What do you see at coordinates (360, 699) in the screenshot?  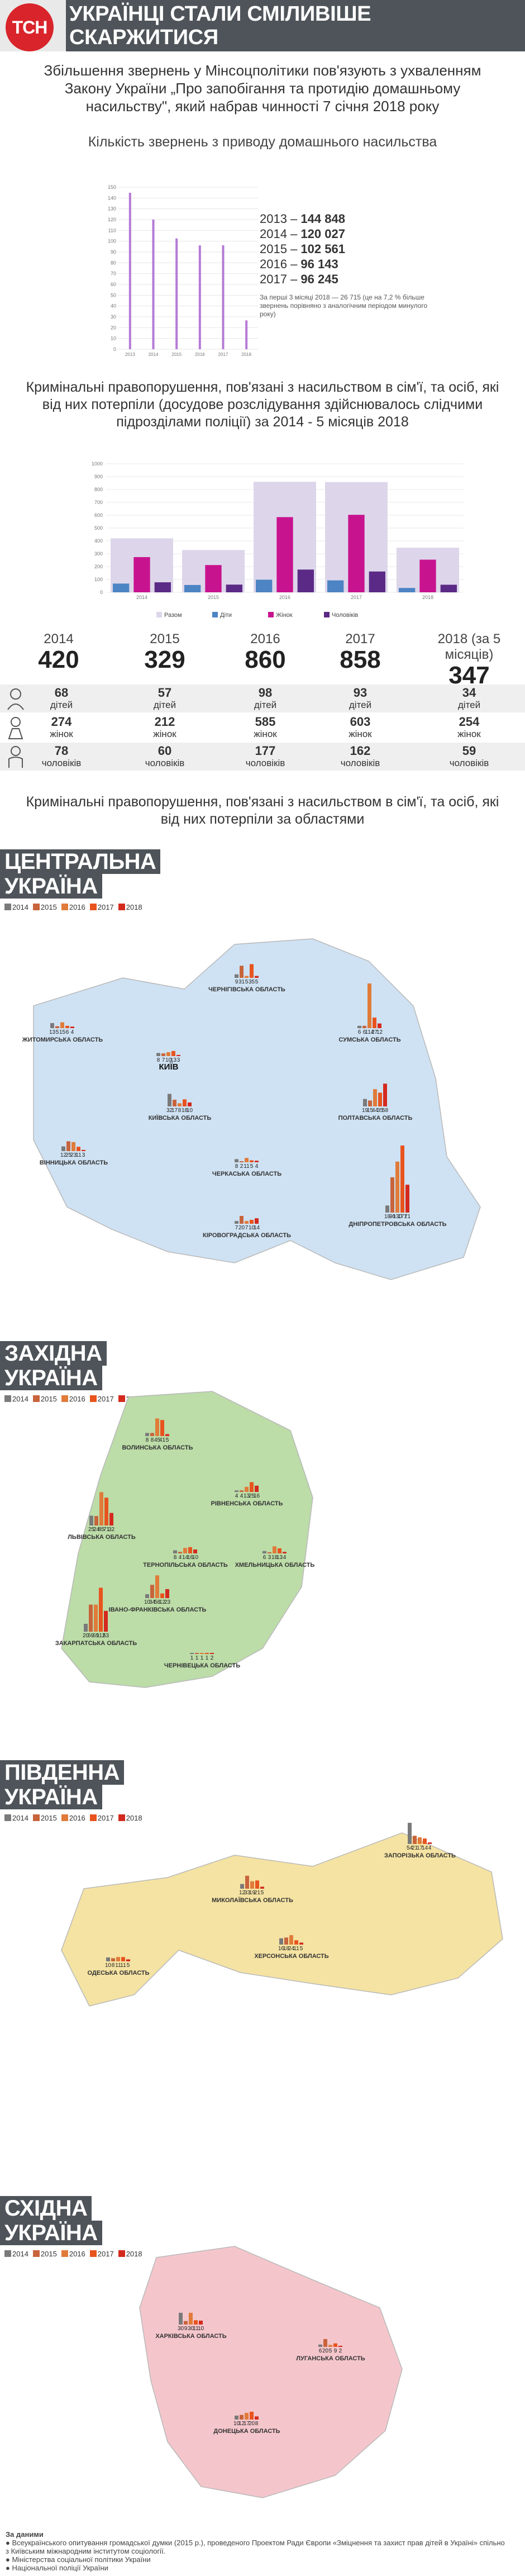 I see `stat-cell: 93 дітей` at bounding box center [360, 699].